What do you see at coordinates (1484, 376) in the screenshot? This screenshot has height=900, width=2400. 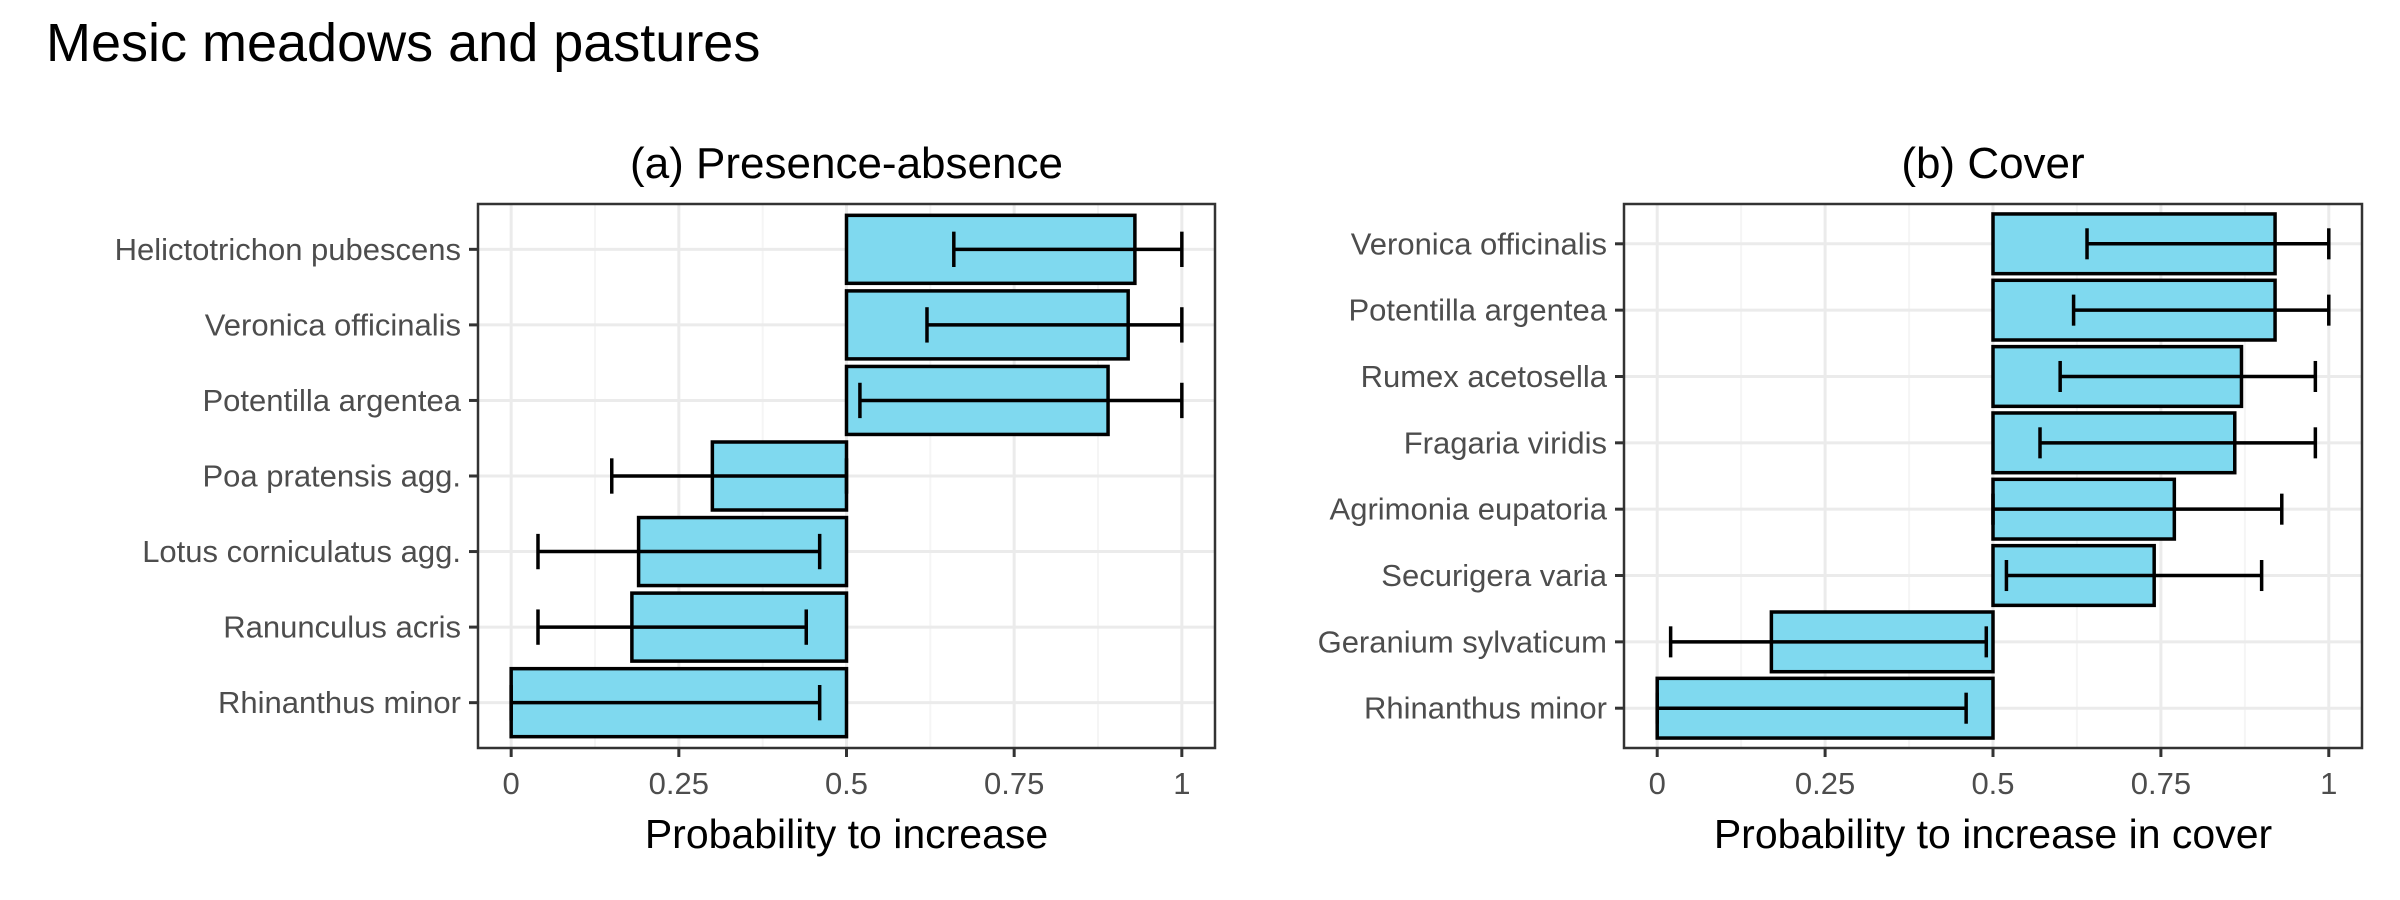 I see `y-tick-label: Rumex acetosella` at bounding box center [1484, 376].